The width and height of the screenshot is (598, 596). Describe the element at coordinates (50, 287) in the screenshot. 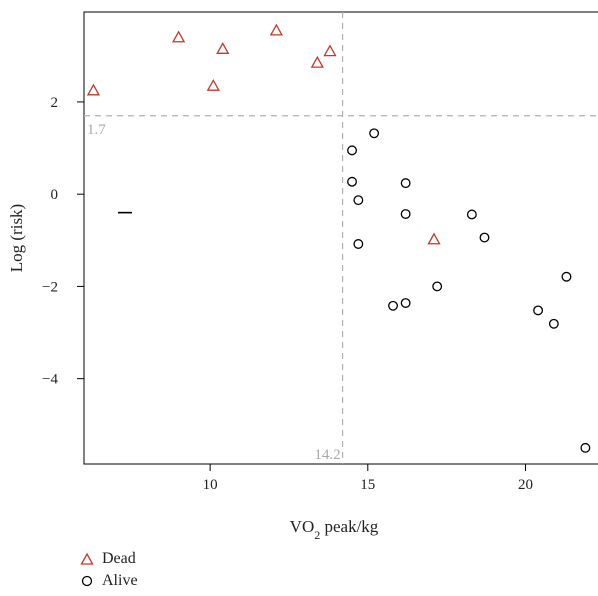

I see `y-tick-label: −2` at that location.